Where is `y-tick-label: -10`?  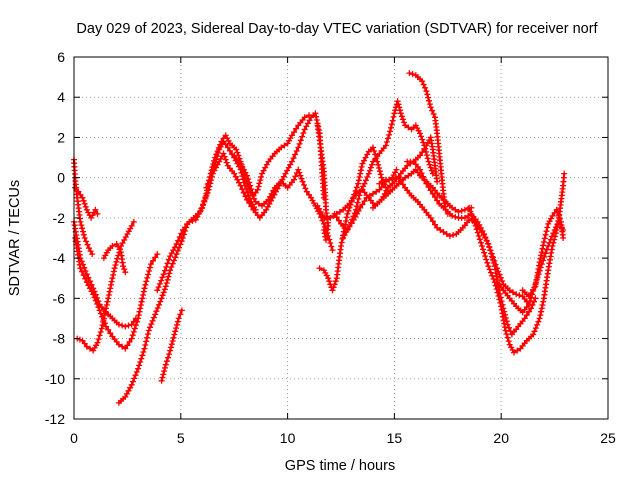 y-tick-label: -10 is located at coordinates (55, 379).